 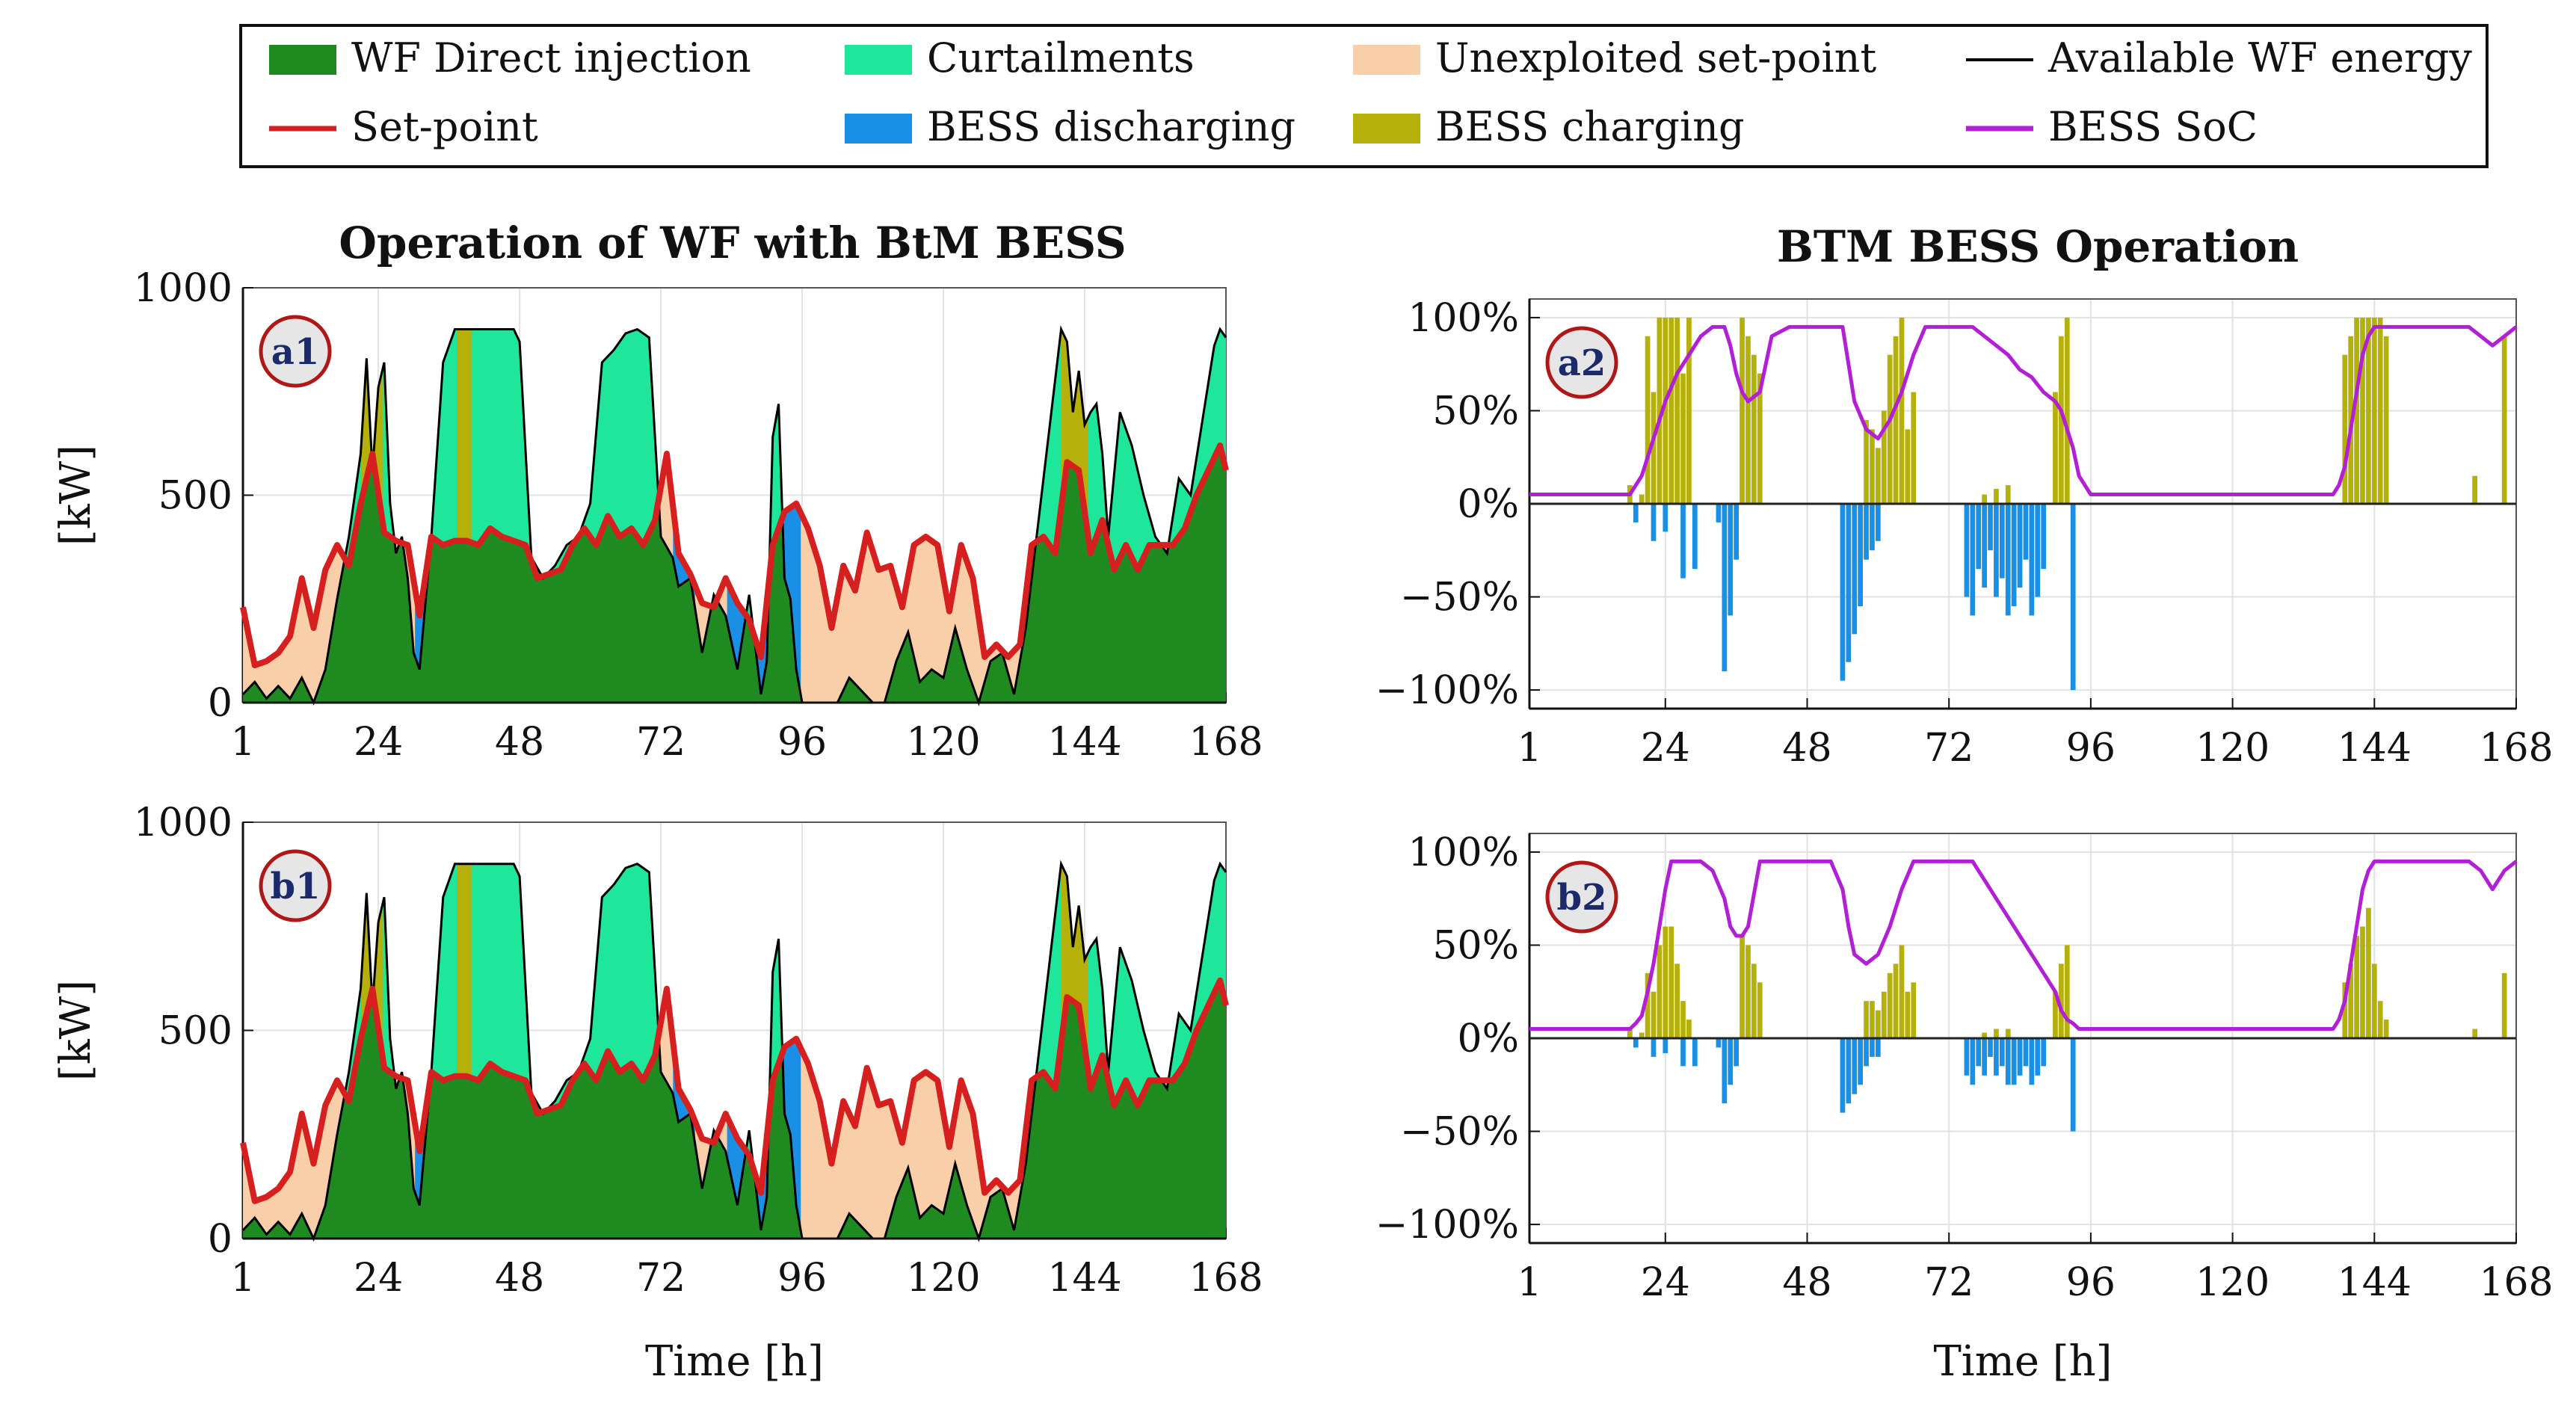 I want to click on legend-label-7: BESS SoC, so click(x=2153, y=127).